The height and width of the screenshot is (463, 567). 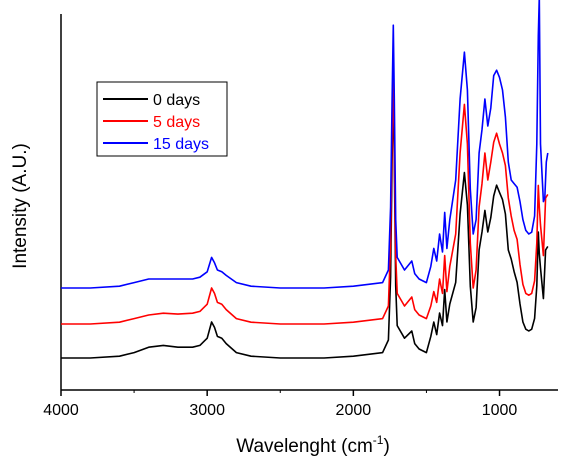 I want to click on y-axis-title: Intensity (A.U.), so click(x=20, y=206).